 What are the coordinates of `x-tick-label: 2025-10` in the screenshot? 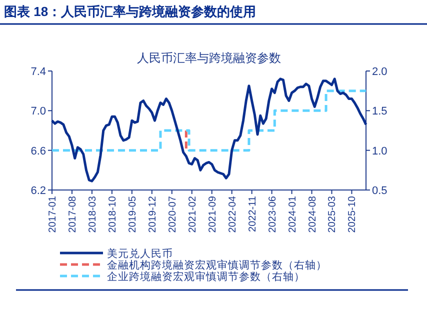 It's located at (352, 214).